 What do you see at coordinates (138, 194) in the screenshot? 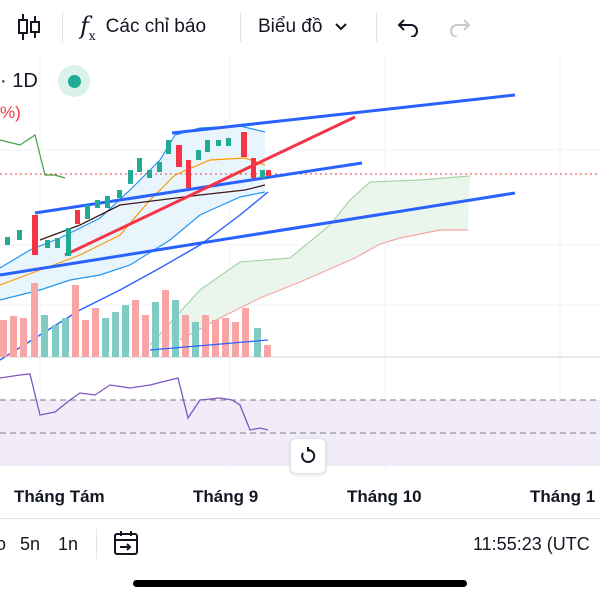
I see `candles` at bounding box center [138, 194].